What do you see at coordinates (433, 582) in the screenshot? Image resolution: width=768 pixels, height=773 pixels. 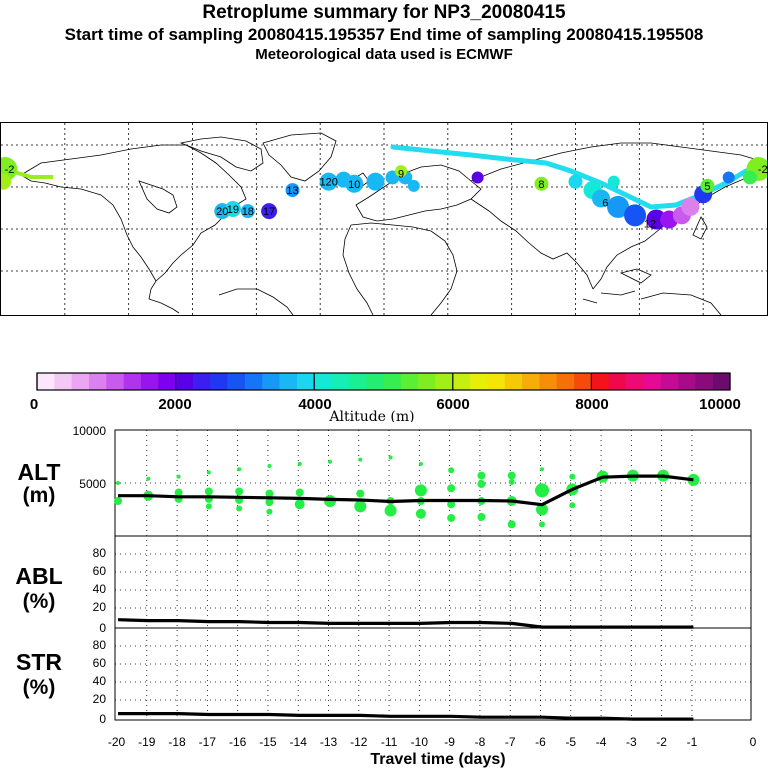 I see `abl-panel-frame` at bounding box center [433, 582].